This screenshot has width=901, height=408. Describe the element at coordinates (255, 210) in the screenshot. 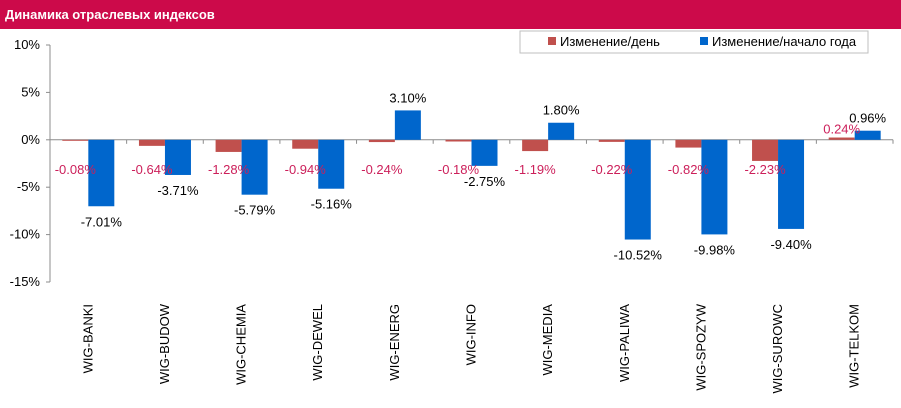

I see `label-ytd-wig-chemia: -5.79%` at that location.